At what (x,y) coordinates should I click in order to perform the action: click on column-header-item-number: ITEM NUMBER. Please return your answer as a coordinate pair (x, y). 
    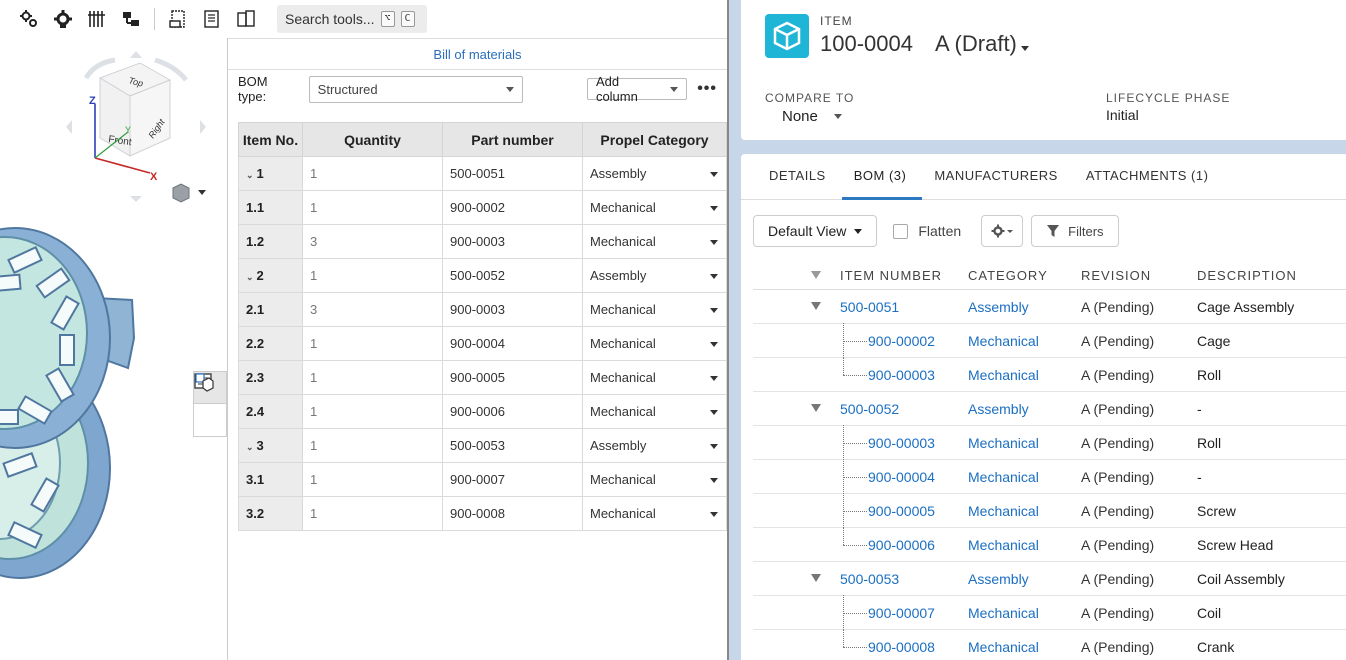
    Looking at the image, I should click on (891, 275).